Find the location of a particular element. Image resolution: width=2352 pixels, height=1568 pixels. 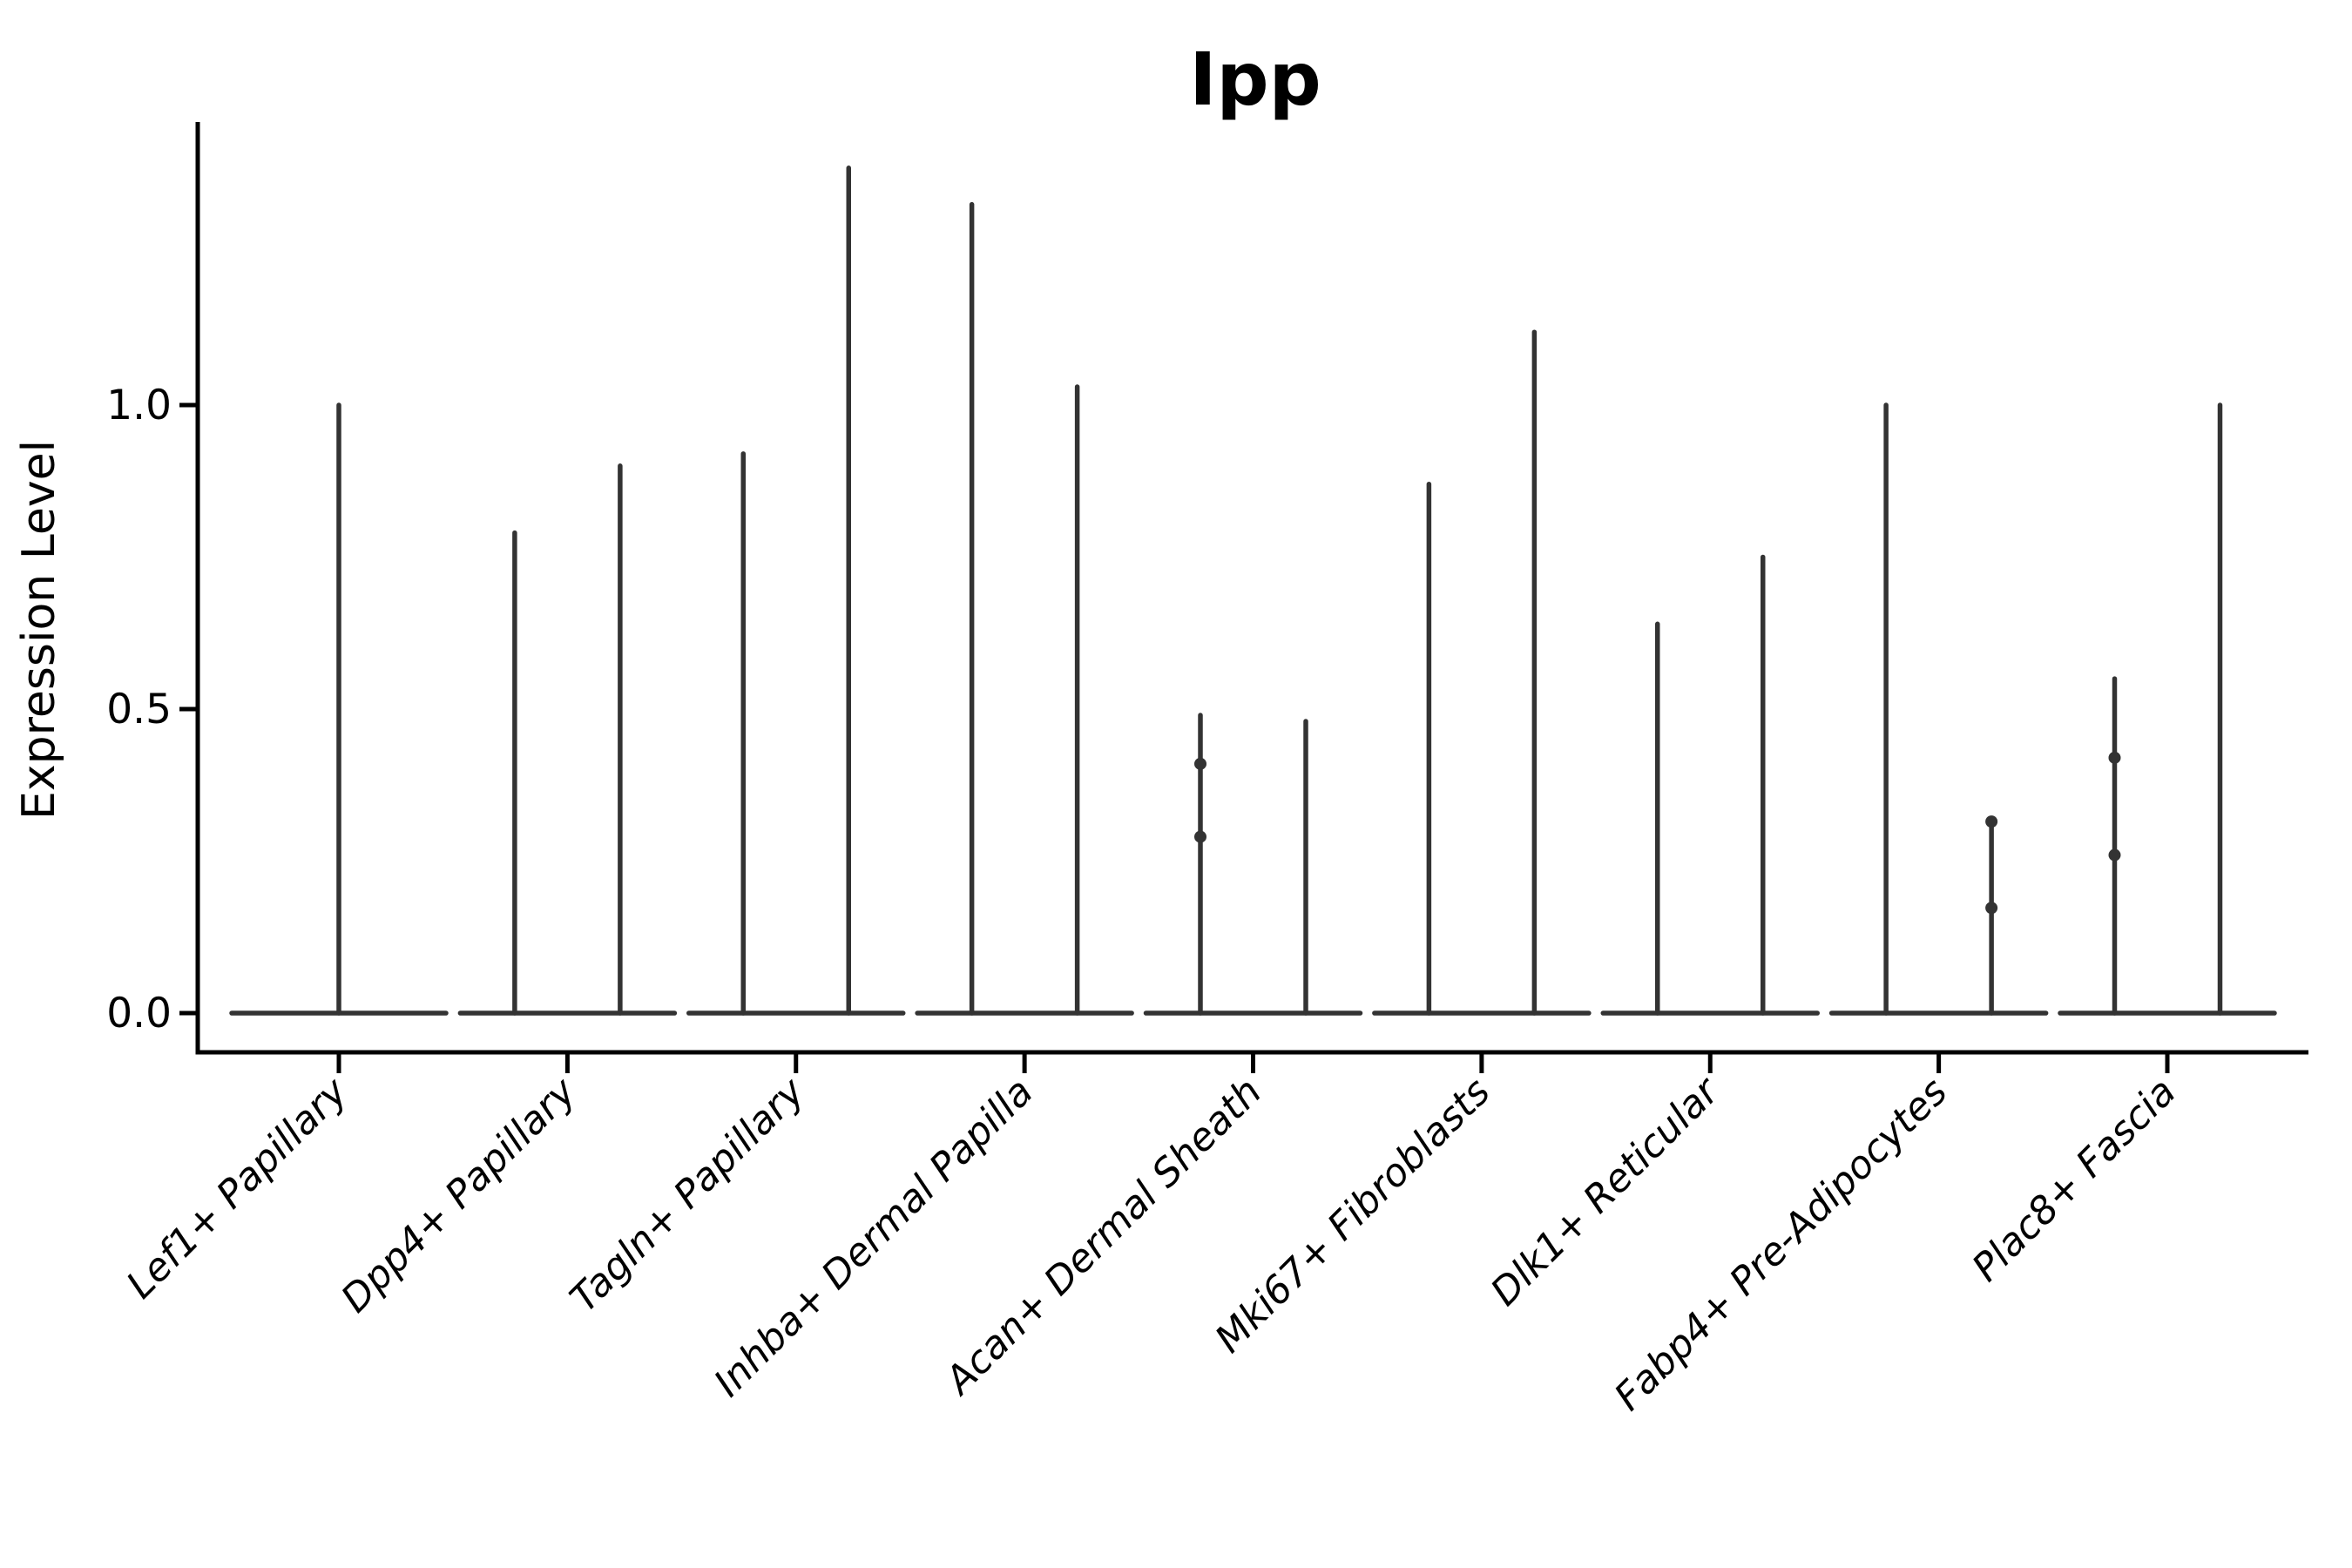

x-tick-label: Plac8+ Fascia is located at coordinates (2073, 1180).